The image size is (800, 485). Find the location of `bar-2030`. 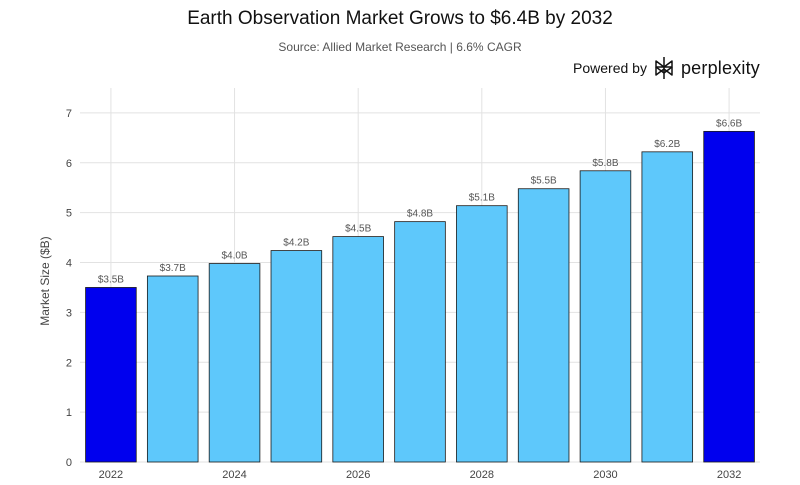

bar-2030 is located at coordinates (605, 316).